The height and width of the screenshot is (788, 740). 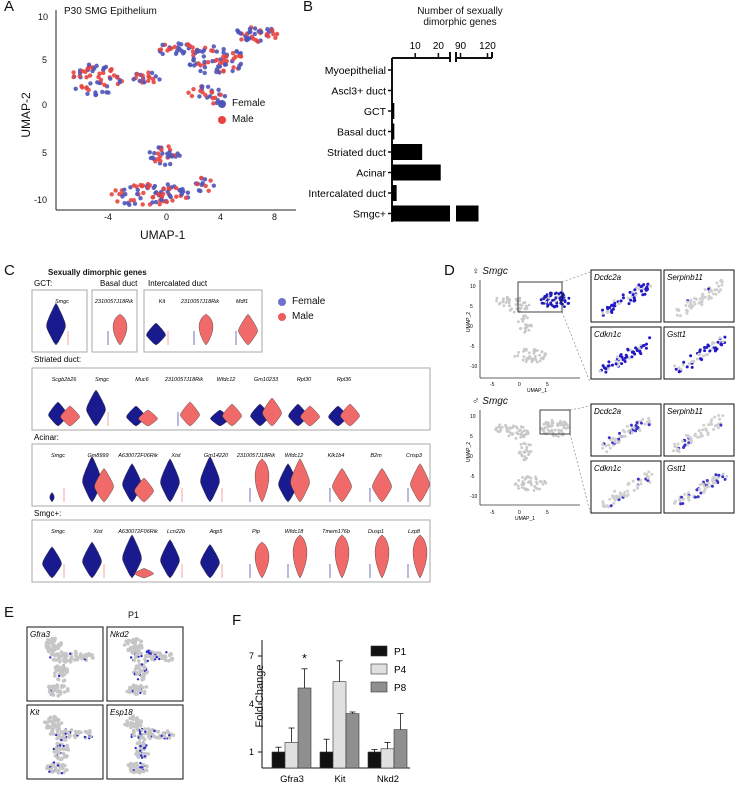 What do you see at coordinates (216, 532) in the screenshot?
I see `panel-c-gene-label: Aqp5` at bounding box center [216, 532].